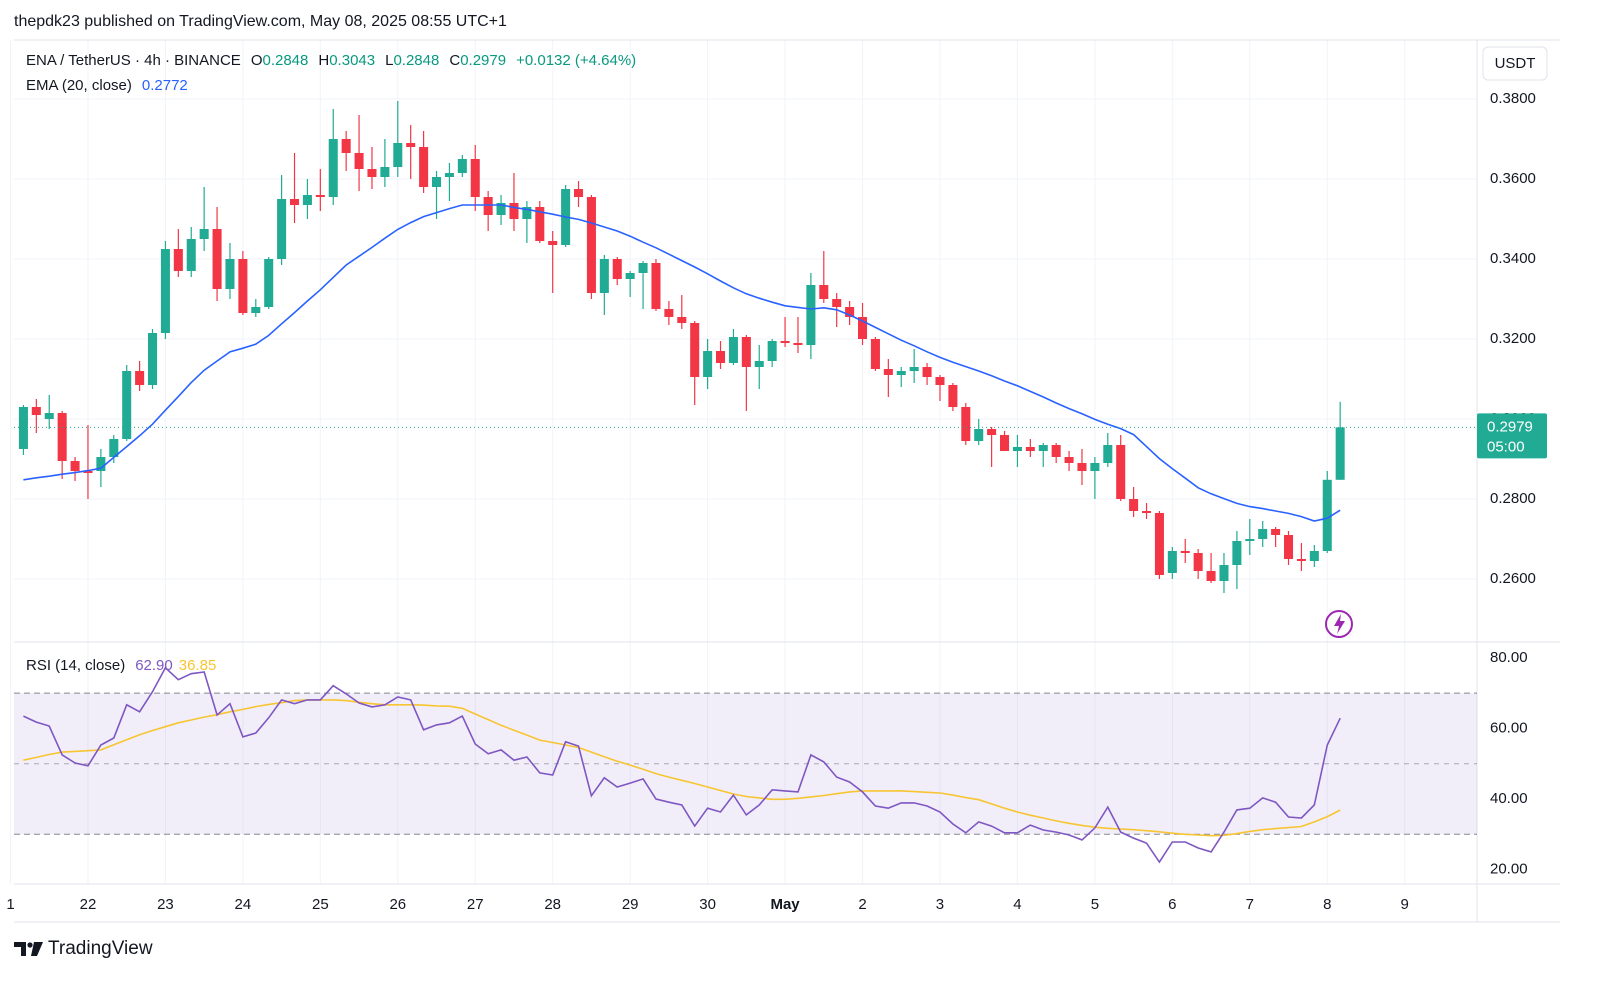 This screenshot has height=995, width=1600. Describe the element at coordinates (1509, 727) in the screenshot. I see `rsi-tick-label: 60.00` at that location.